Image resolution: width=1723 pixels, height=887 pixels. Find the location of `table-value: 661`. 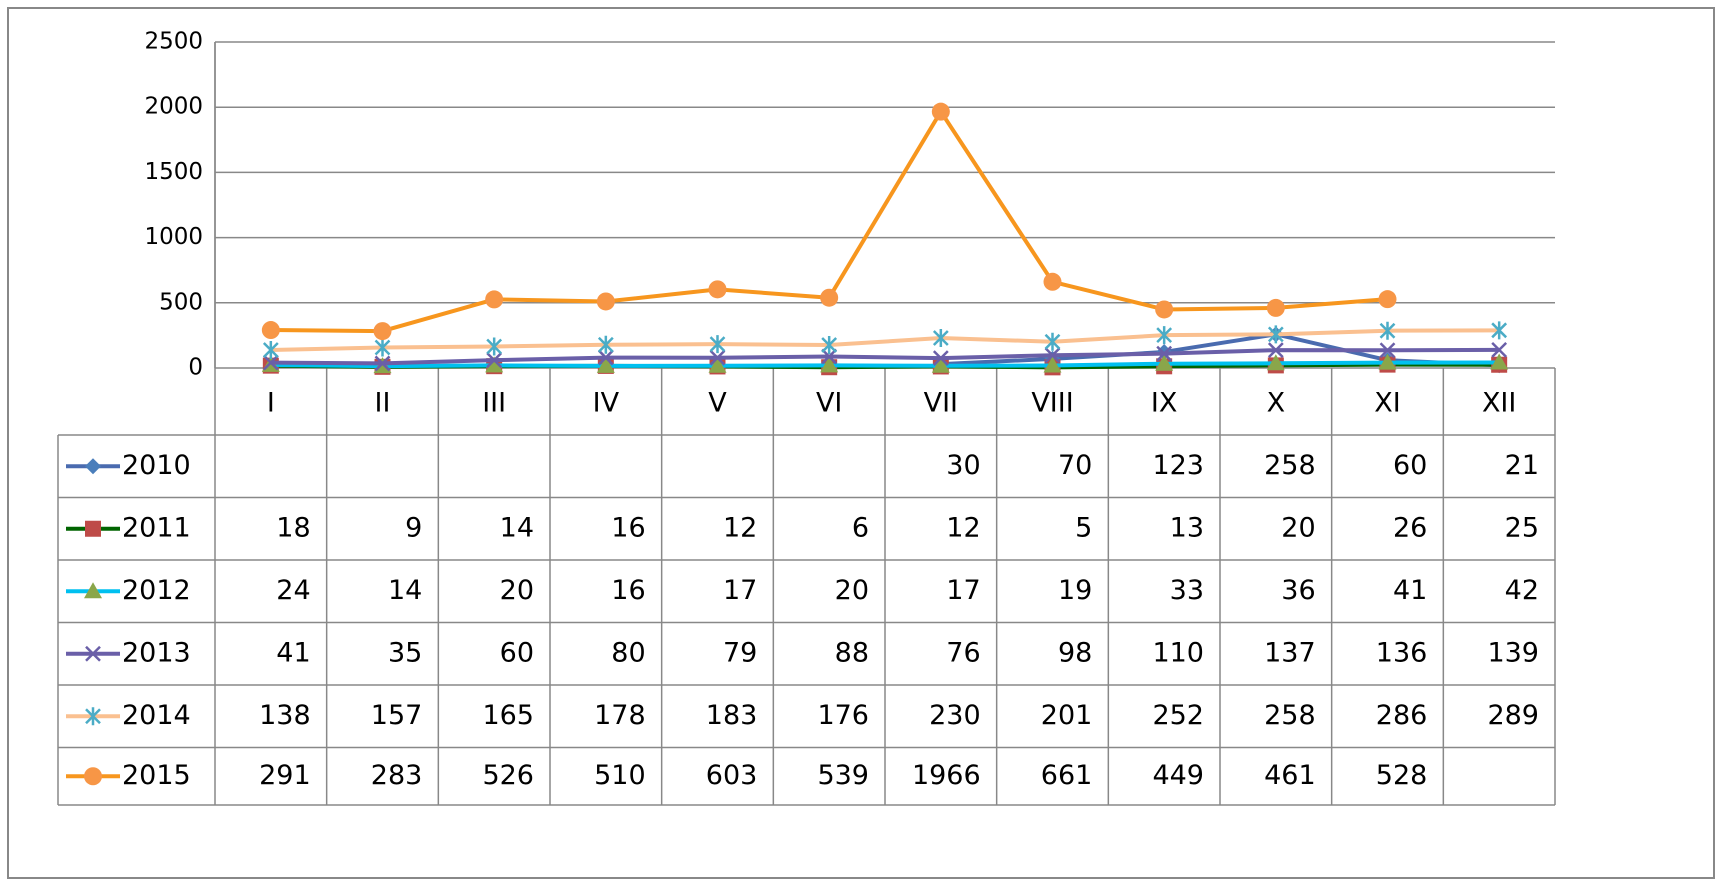

table-value: 661 is located at coordinates (1067, 775).